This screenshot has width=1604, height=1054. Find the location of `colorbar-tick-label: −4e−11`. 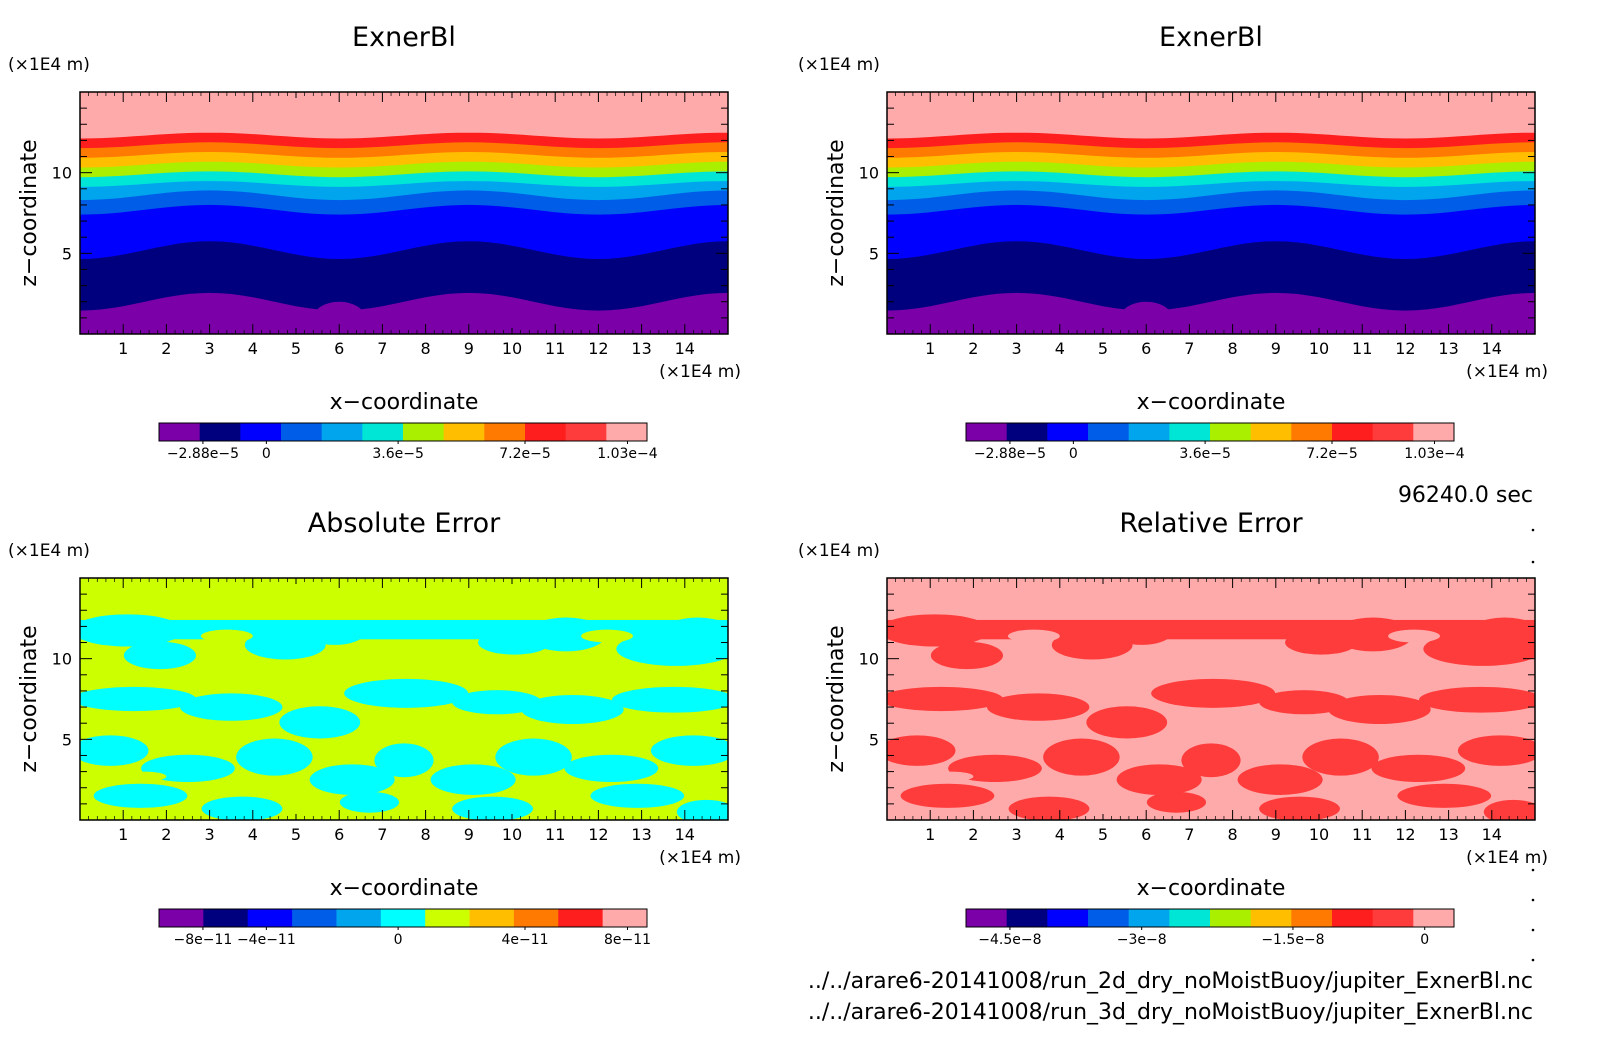

colorbar-tick-label: −4e−11 is located at coordinates (266, 940).